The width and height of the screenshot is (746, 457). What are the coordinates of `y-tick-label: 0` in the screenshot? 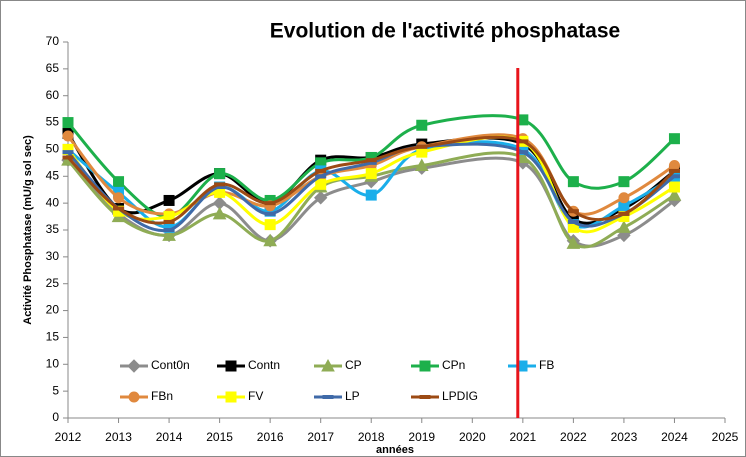 It's located at (55, 417).